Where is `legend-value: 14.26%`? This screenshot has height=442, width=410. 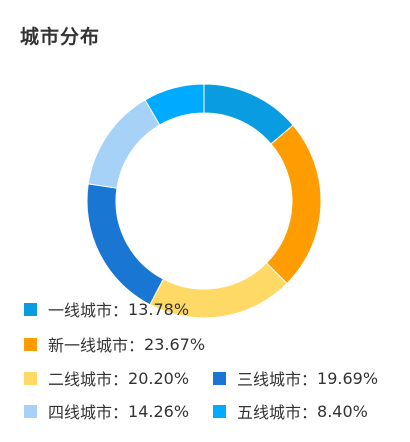
legend-value: 14.26% is located at coordinates (159, 411).